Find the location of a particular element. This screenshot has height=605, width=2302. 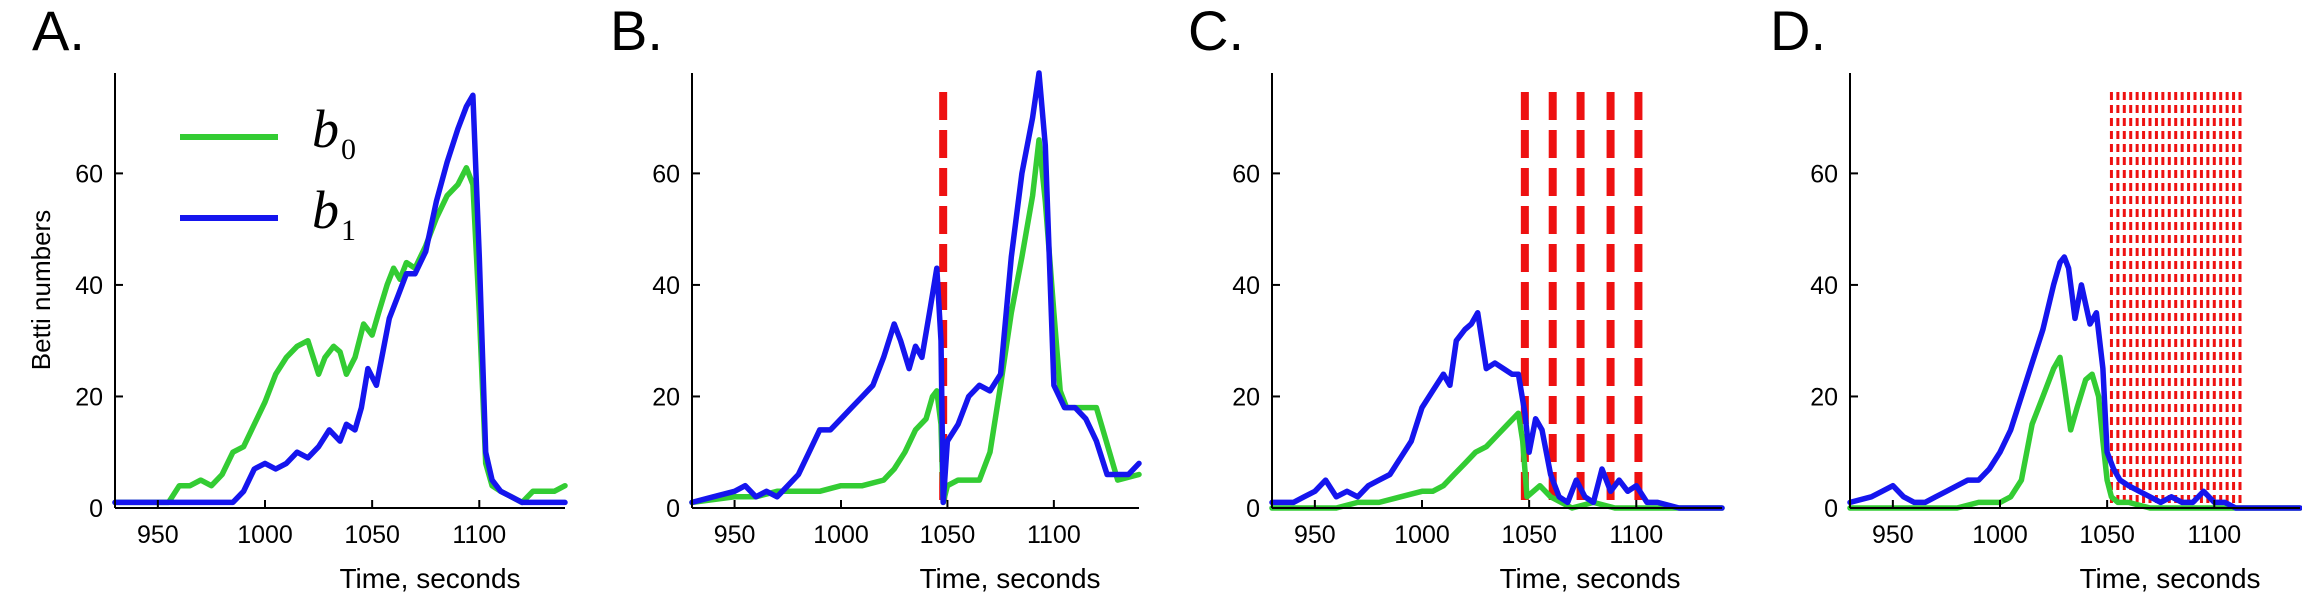

x-tick-label-a-1050: 1050 is located at coordinates (372, 535).